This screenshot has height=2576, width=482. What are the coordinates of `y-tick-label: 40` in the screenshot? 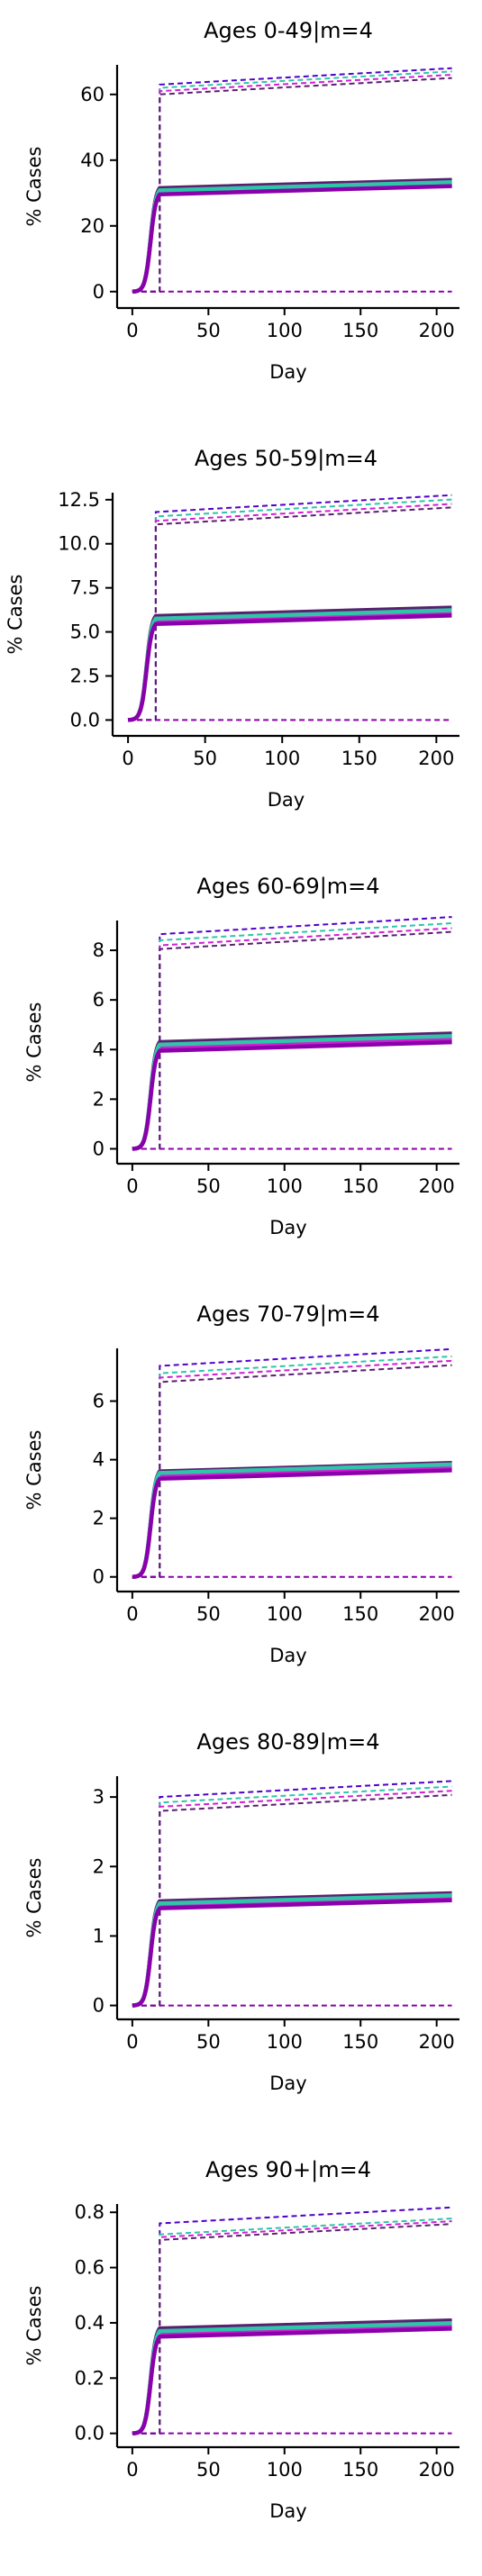 It's located at (92, 160).